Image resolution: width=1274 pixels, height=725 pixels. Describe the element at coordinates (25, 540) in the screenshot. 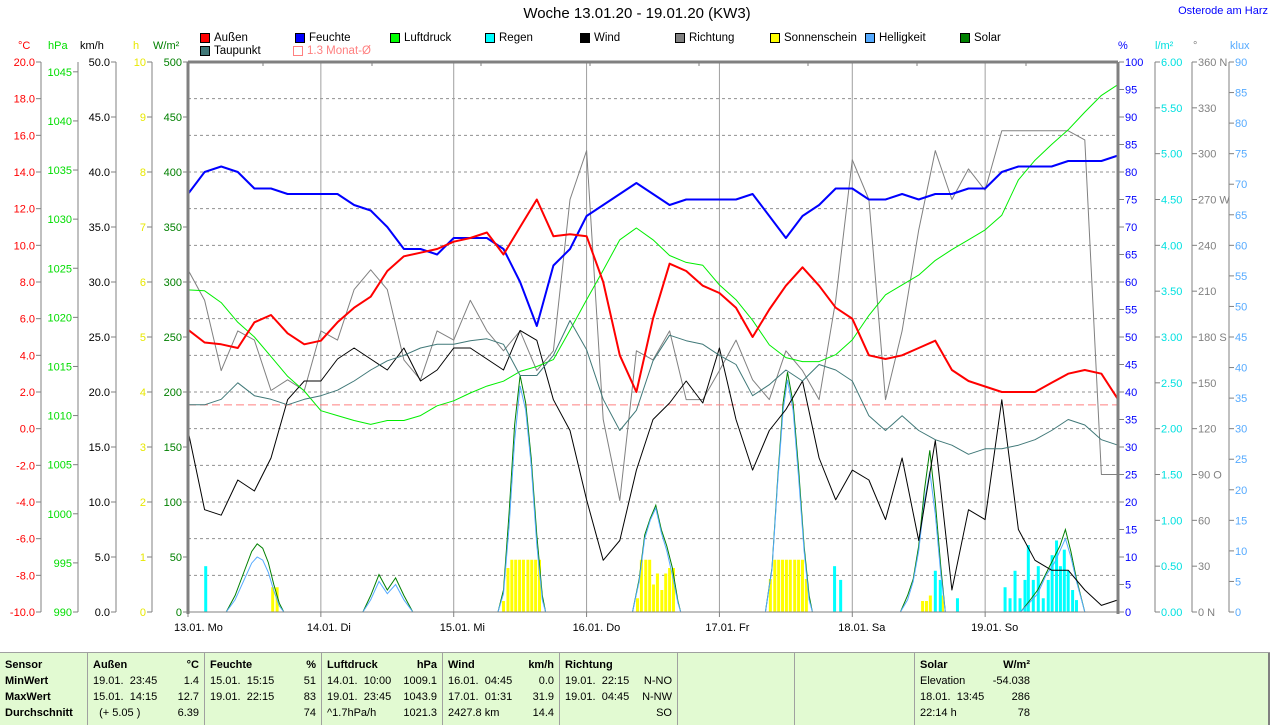

I see `temp-tick-label: -6.0` at that location.